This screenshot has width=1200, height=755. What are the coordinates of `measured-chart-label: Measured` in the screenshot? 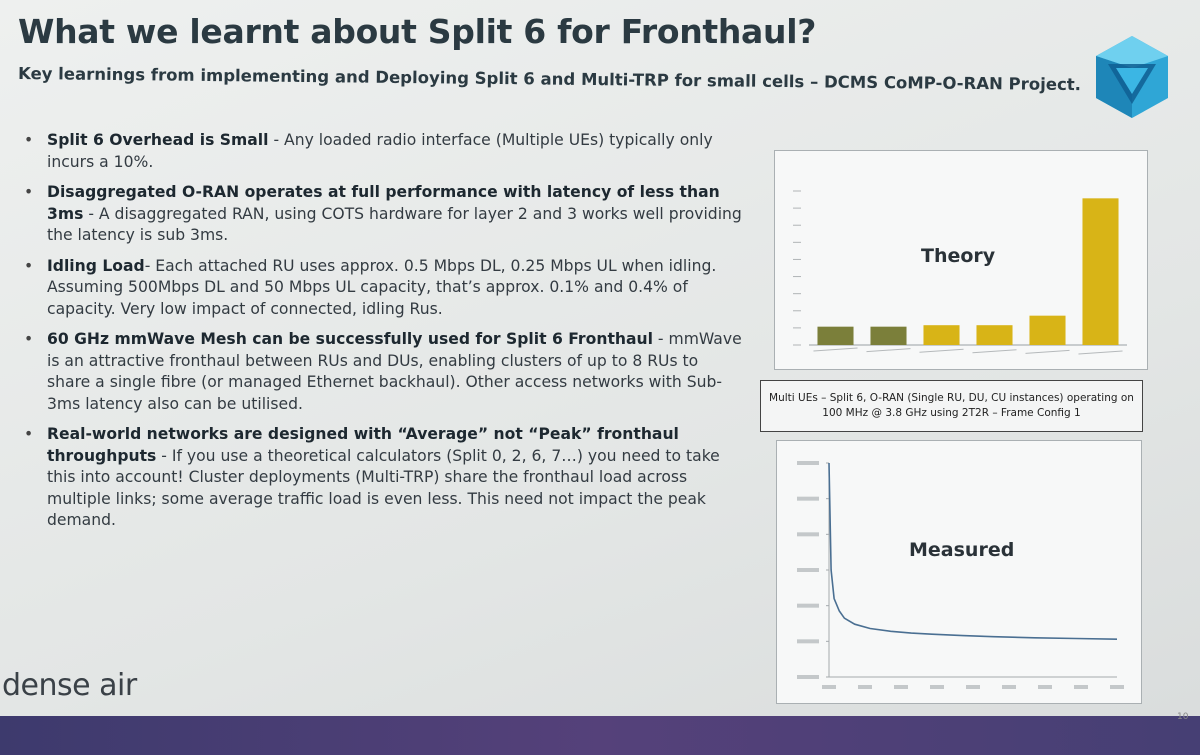 It's located at (962, 550).